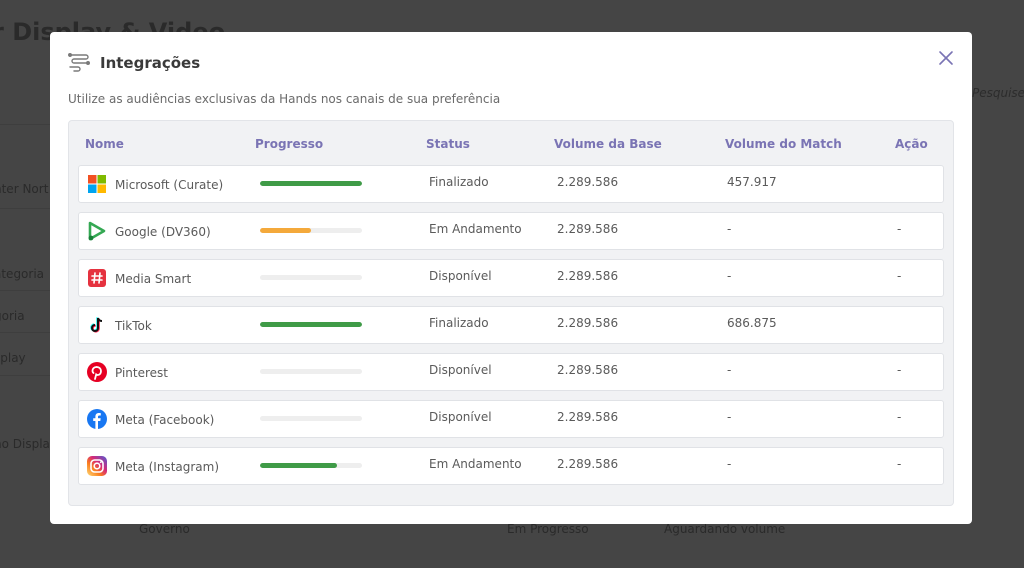  Describe the element at coordinates (24, 189) in the screenshot. I see `background-side-item: nter Nort` at that location.